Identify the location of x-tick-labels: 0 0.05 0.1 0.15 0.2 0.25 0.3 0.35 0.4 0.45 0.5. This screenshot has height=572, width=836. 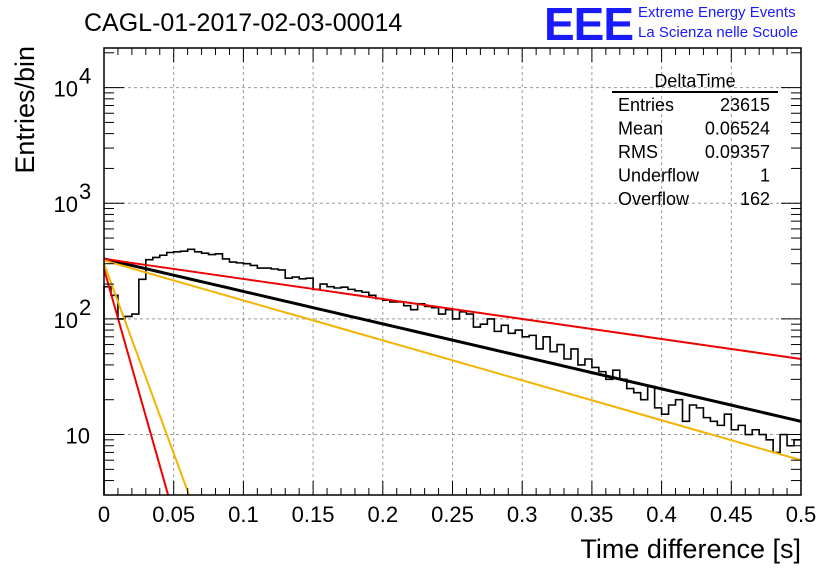
(457, 514).